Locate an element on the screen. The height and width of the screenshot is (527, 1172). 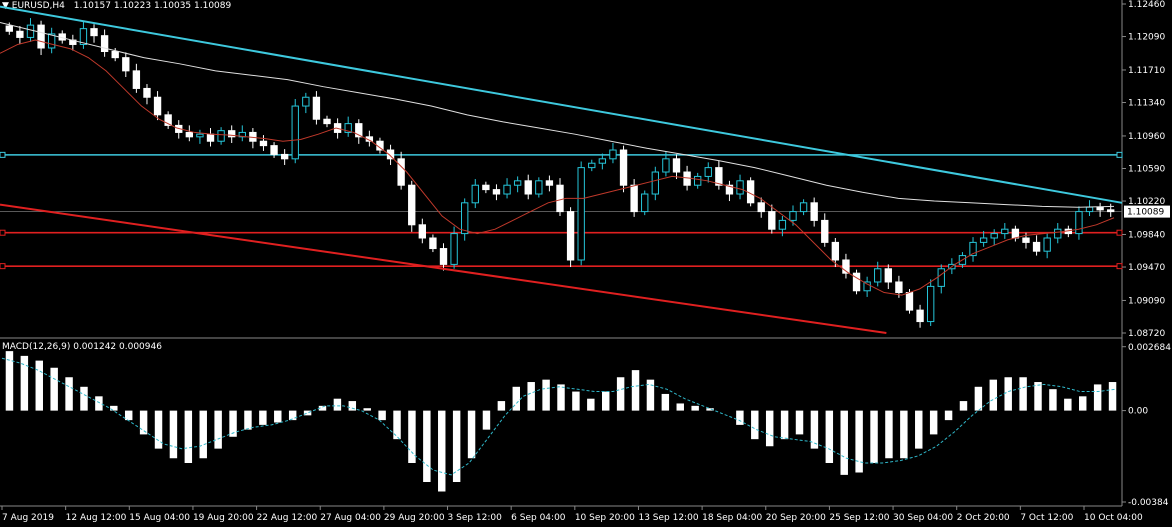
time-tick-label: 2 Oct 20:00 is located at coordinates (983, 518).